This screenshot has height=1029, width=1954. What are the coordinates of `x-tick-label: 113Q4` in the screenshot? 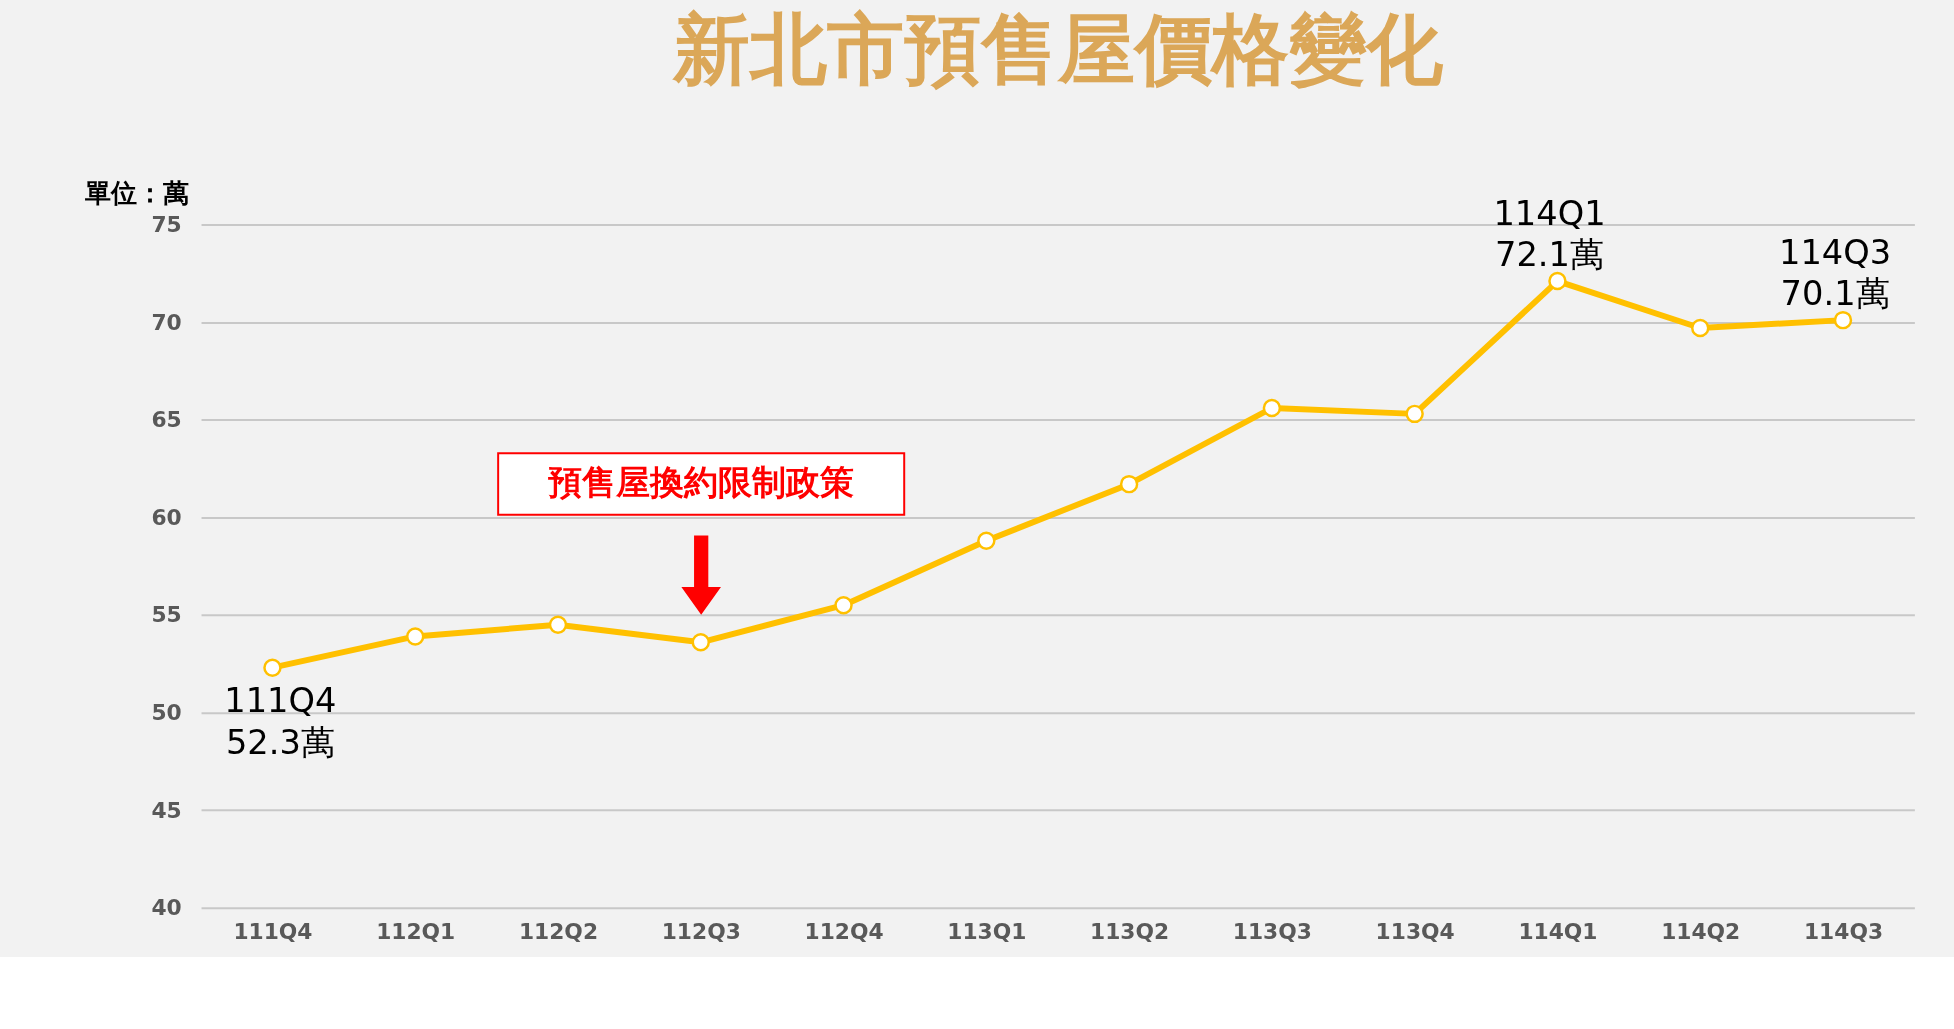 It's located at (1415, 932).